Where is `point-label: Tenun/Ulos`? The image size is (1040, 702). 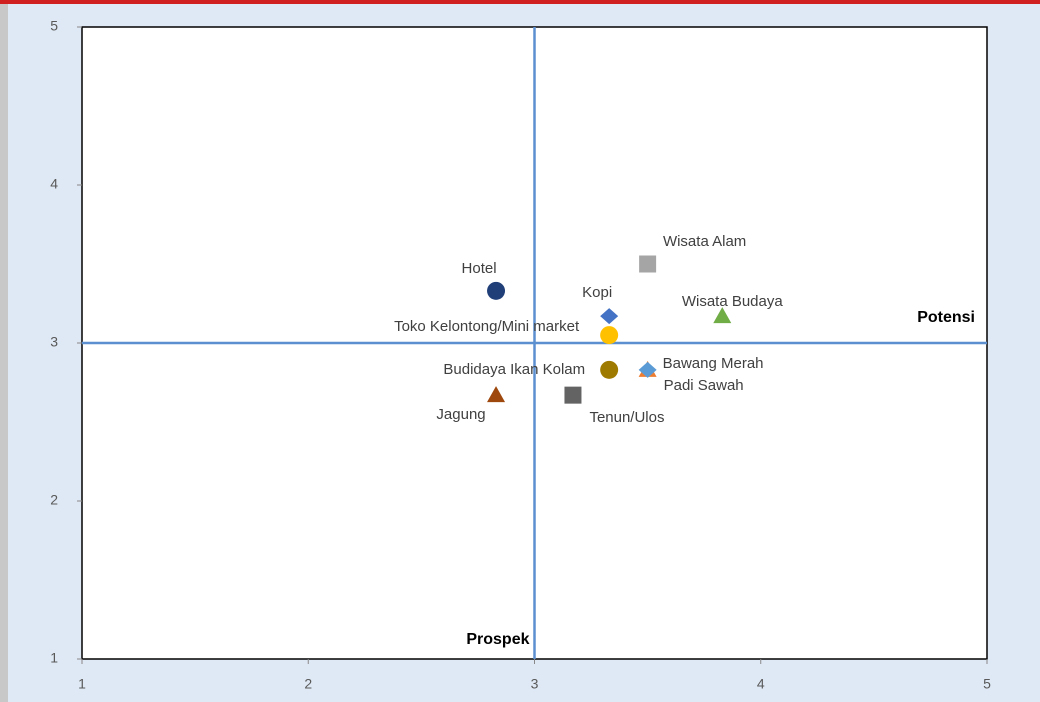 point-label: Tenun/Ulos is located at coordinates (626, 417).